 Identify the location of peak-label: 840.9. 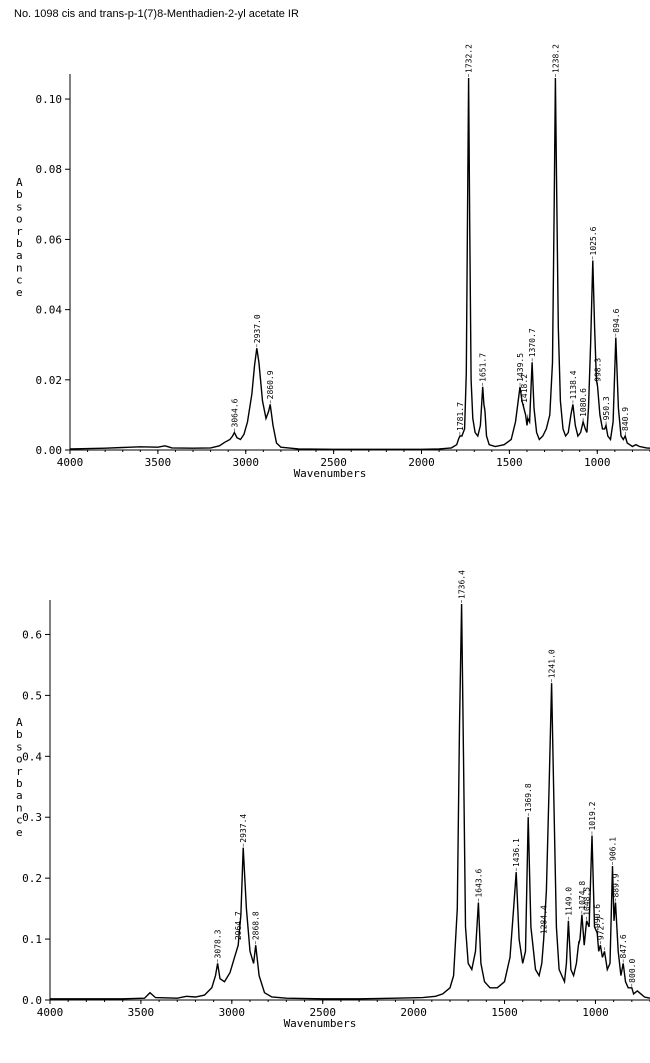
(625, 419).